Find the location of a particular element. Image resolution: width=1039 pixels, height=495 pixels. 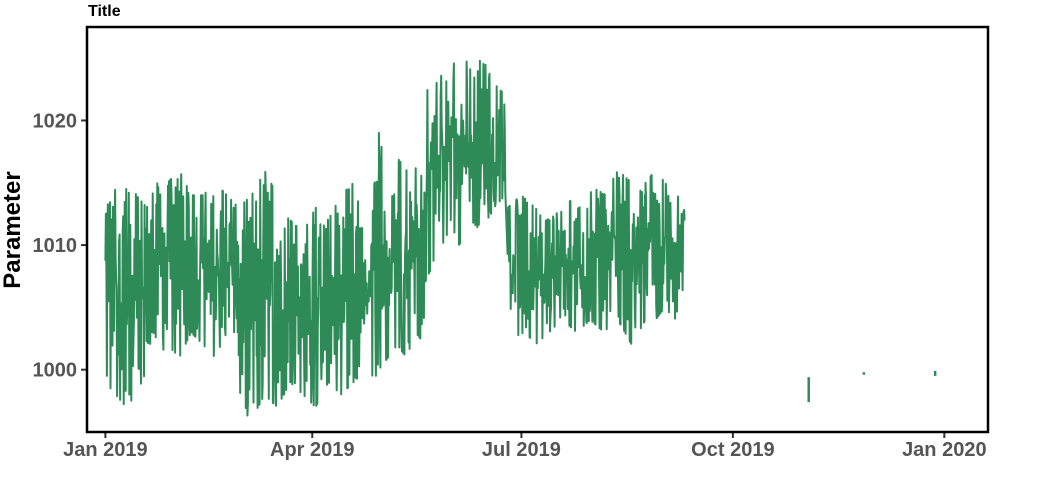

y-tick-label: 1010 is located at coordinates (55, 246).